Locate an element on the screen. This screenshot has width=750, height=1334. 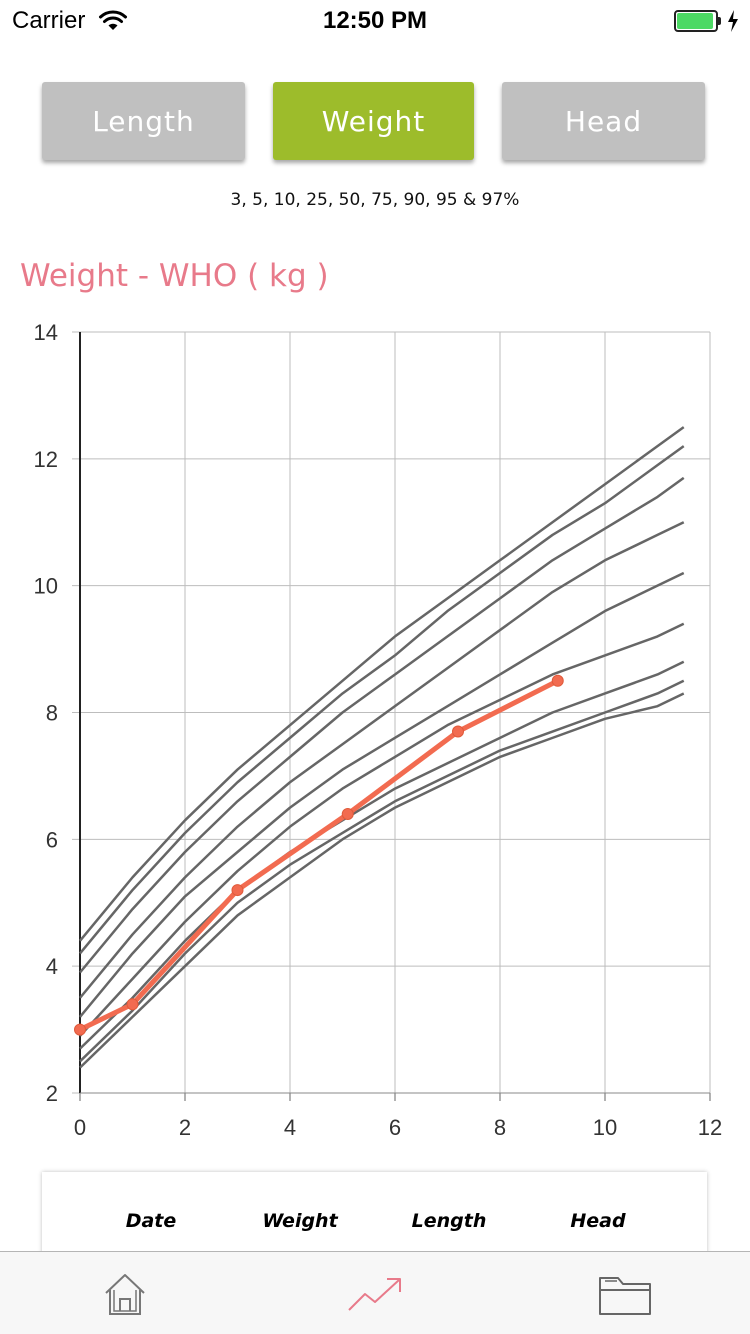
y-tick-label: 14 is located at coordinates (46, 332).